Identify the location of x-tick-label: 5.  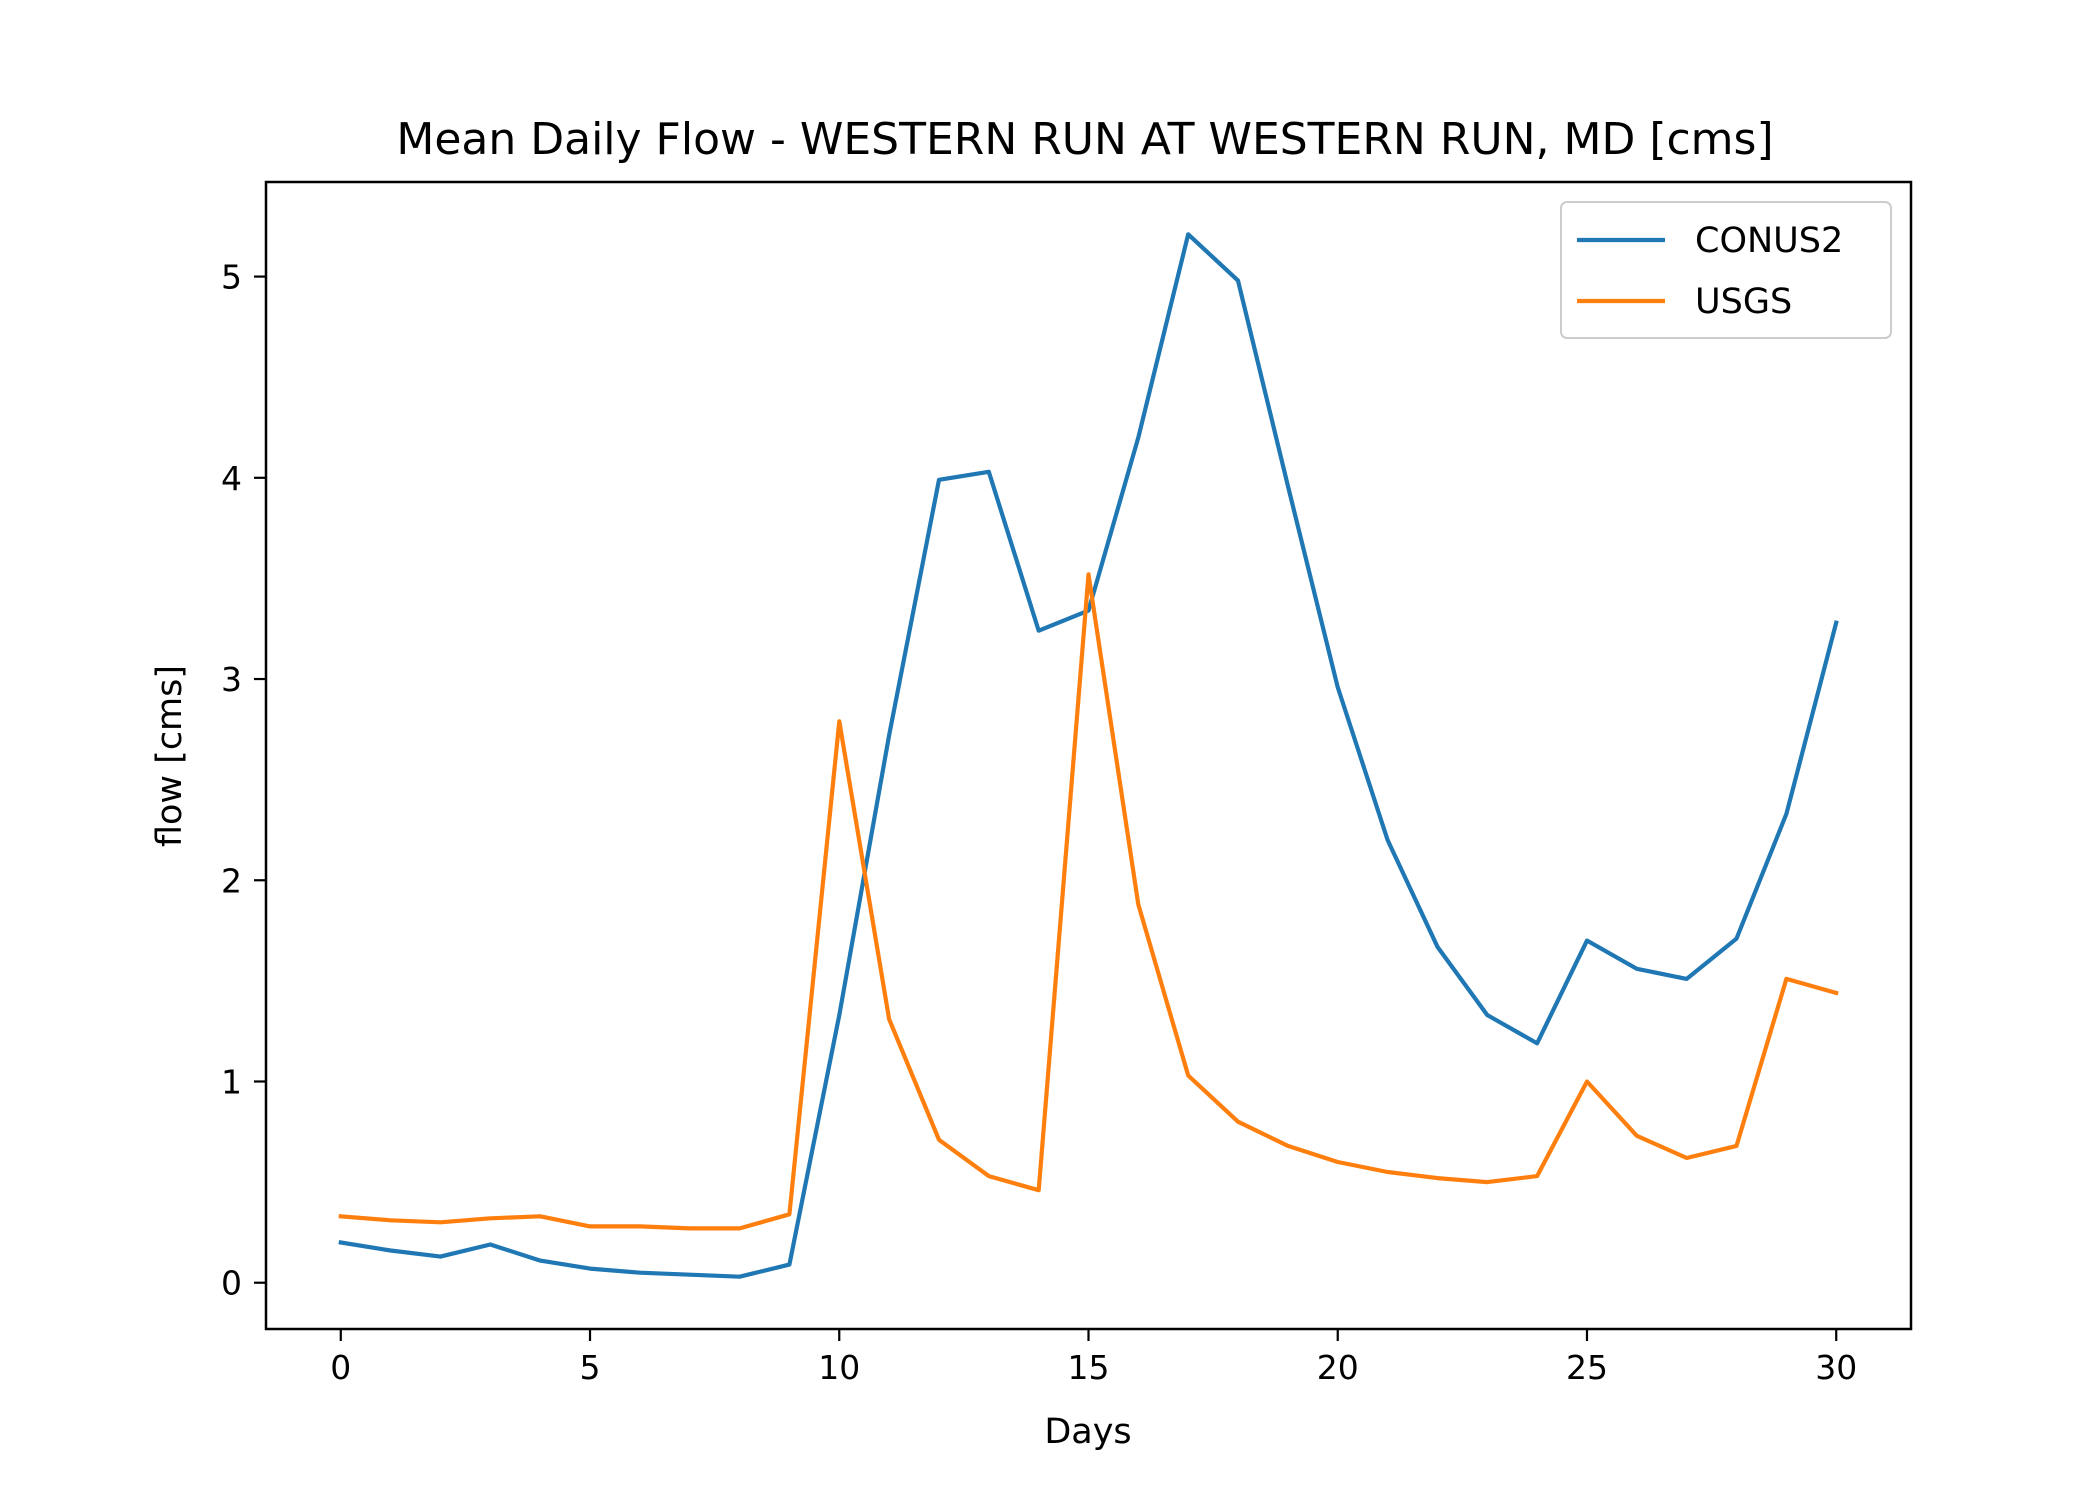
(590, 1367).